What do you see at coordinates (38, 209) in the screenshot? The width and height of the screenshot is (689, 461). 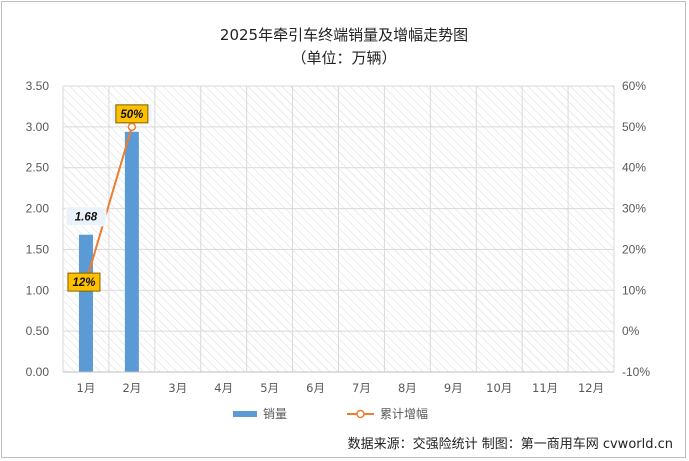 I see `y-left-tick-label: 2.00` at bounding box center [38, 209].